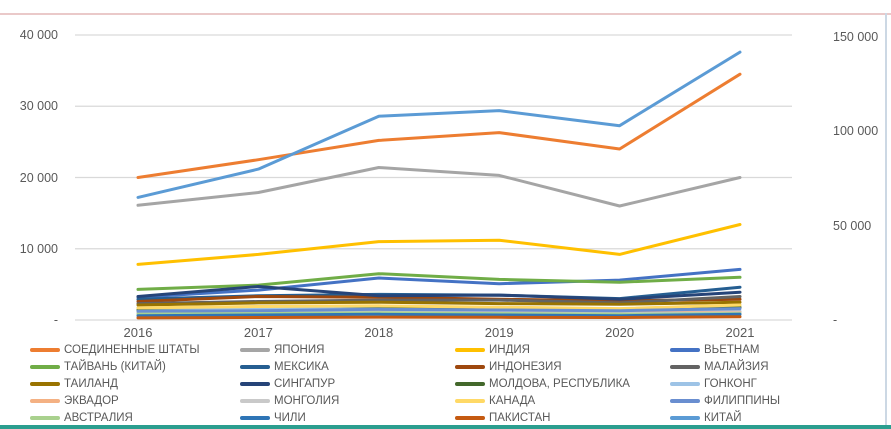 Image resolution: width=891 pixels, height=429 pixels. I want to click on right-axis-tick-label: 100 000, so click(856, 131).